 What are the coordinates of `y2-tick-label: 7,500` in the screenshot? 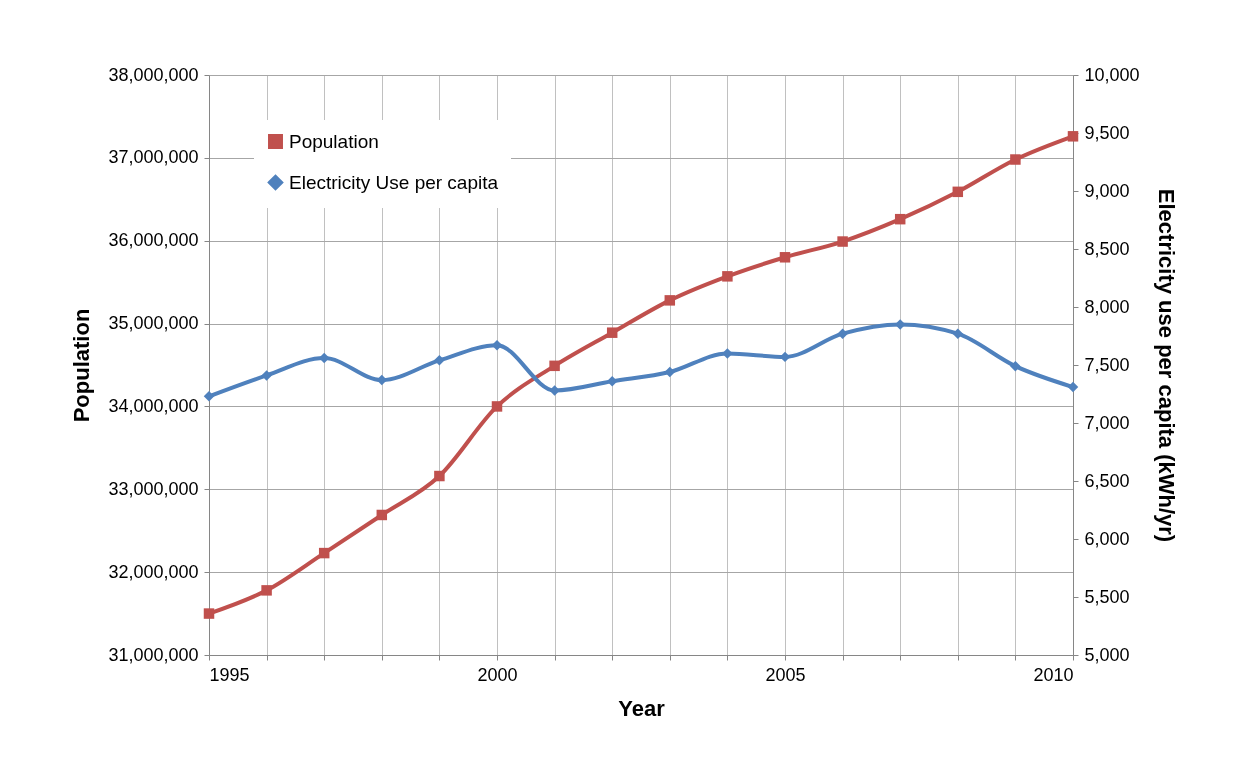 It's located at (1107, 364).